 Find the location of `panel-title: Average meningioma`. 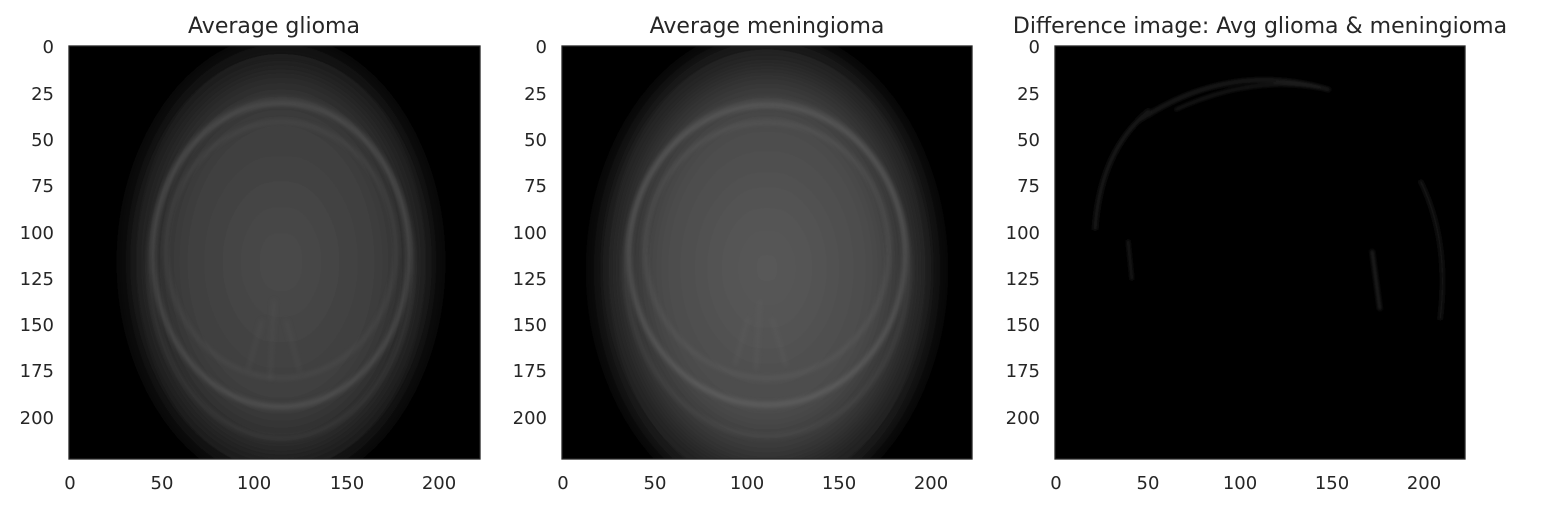

panel-title: Average meningioma is located at coordinates (767, 26).